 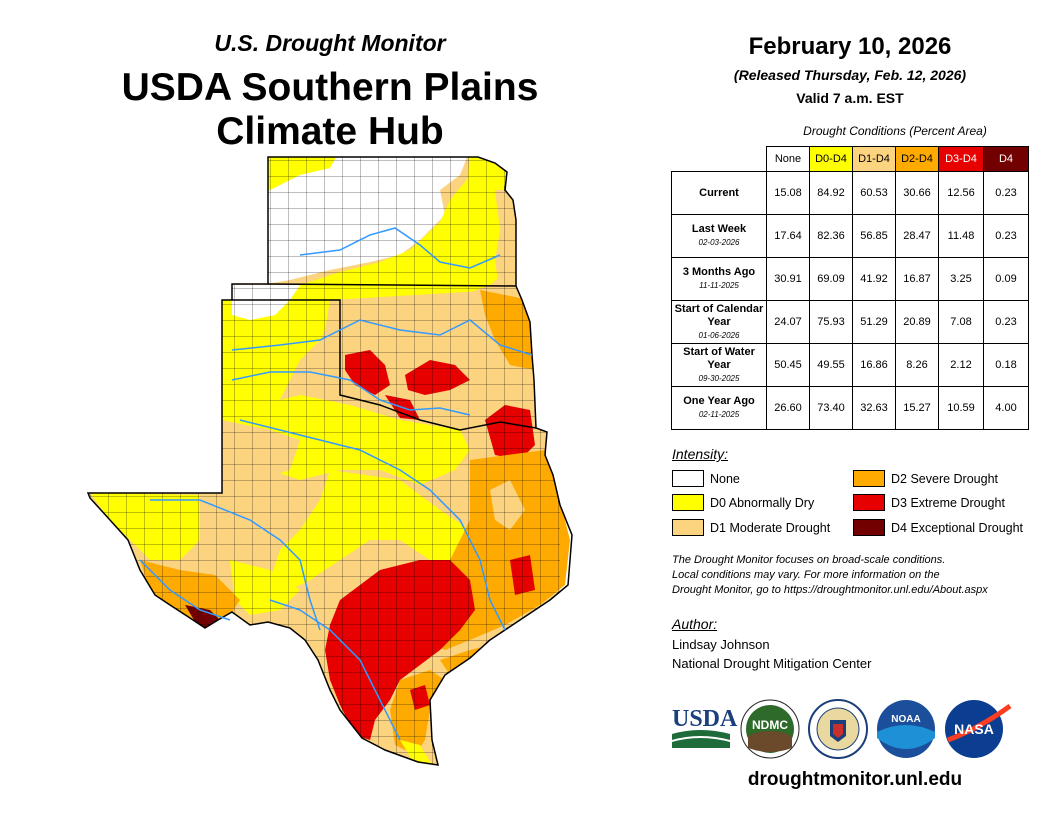 What do you see at coordinates (770, 725) in the screenshot?
I see `ndmc-logo-text: NDMC` at bounding box center [770, 725].